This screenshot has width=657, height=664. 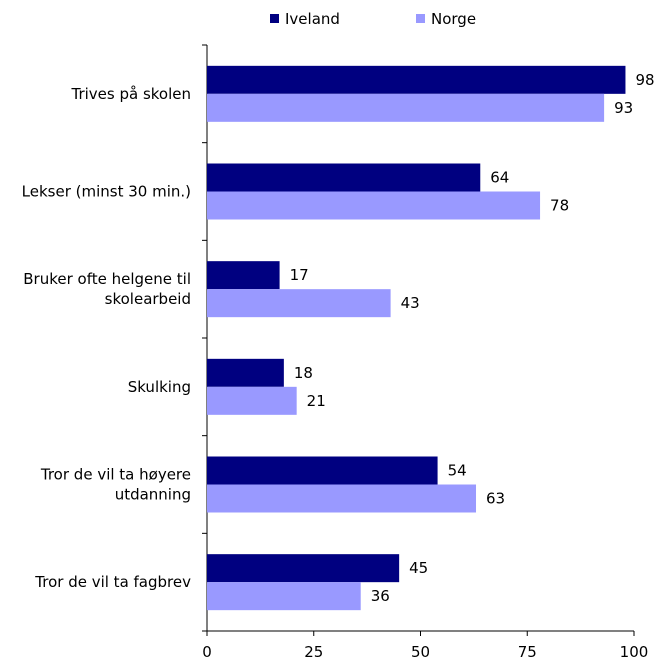 I want to click on data-label: 54, so click(x=457, y=471).